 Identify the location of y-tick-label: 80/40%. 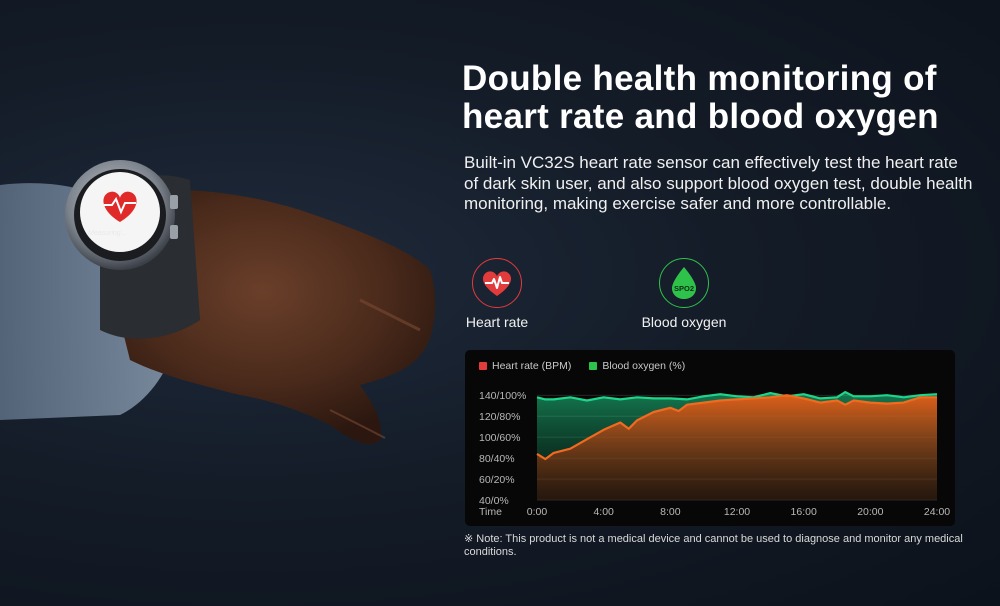
(497, 459).